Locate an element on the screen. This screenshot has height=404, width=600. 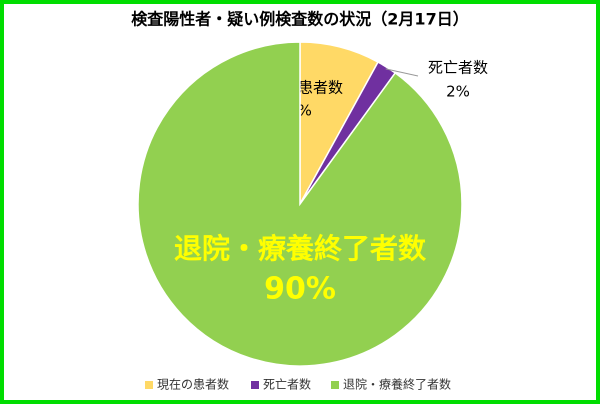
legend-label: 現在の患者数 is located at coordinates (193, 384).